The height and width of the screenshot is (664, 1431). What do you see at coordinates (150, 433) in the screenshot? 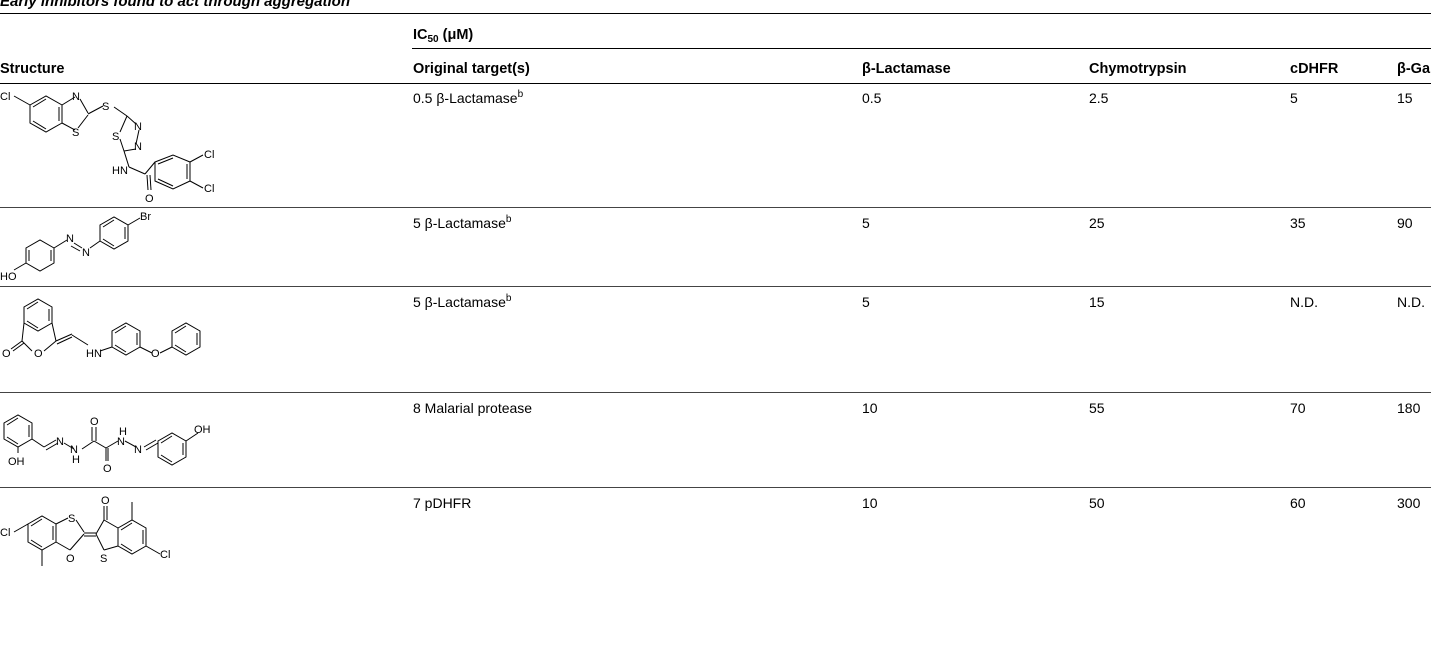
I see `row-3-structure: OH N N H O O N H N OH` at bounding box center [150, 433].